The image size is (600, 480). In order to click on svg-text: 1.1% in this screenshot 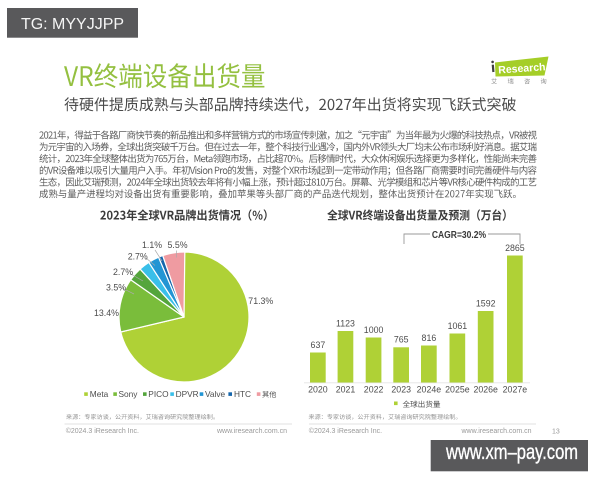, I will do `click(152, 245)`.